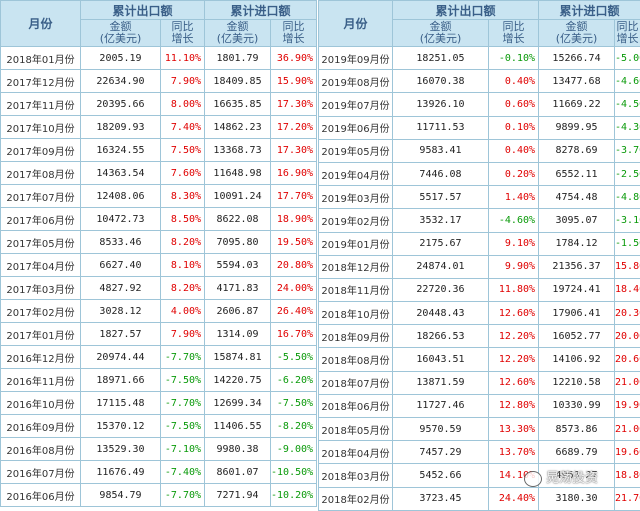 This screenshot has width=640, height=511. I want to click on import-amount-cell: 1784.12, so click(577, 243).